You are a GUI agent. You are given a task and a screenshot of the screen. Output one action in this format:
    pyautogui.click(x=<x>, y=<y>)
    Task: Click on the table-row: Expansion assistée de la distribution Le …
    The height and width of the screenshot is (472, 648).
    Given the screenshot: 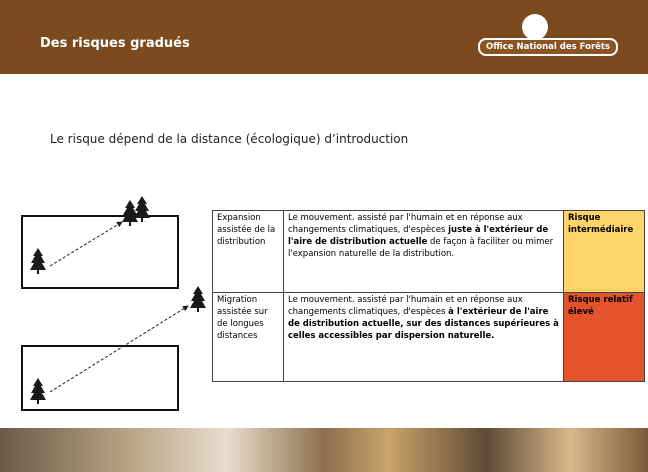 What is the action you would take?
    pyautogui.click(x=428, y=251)
    